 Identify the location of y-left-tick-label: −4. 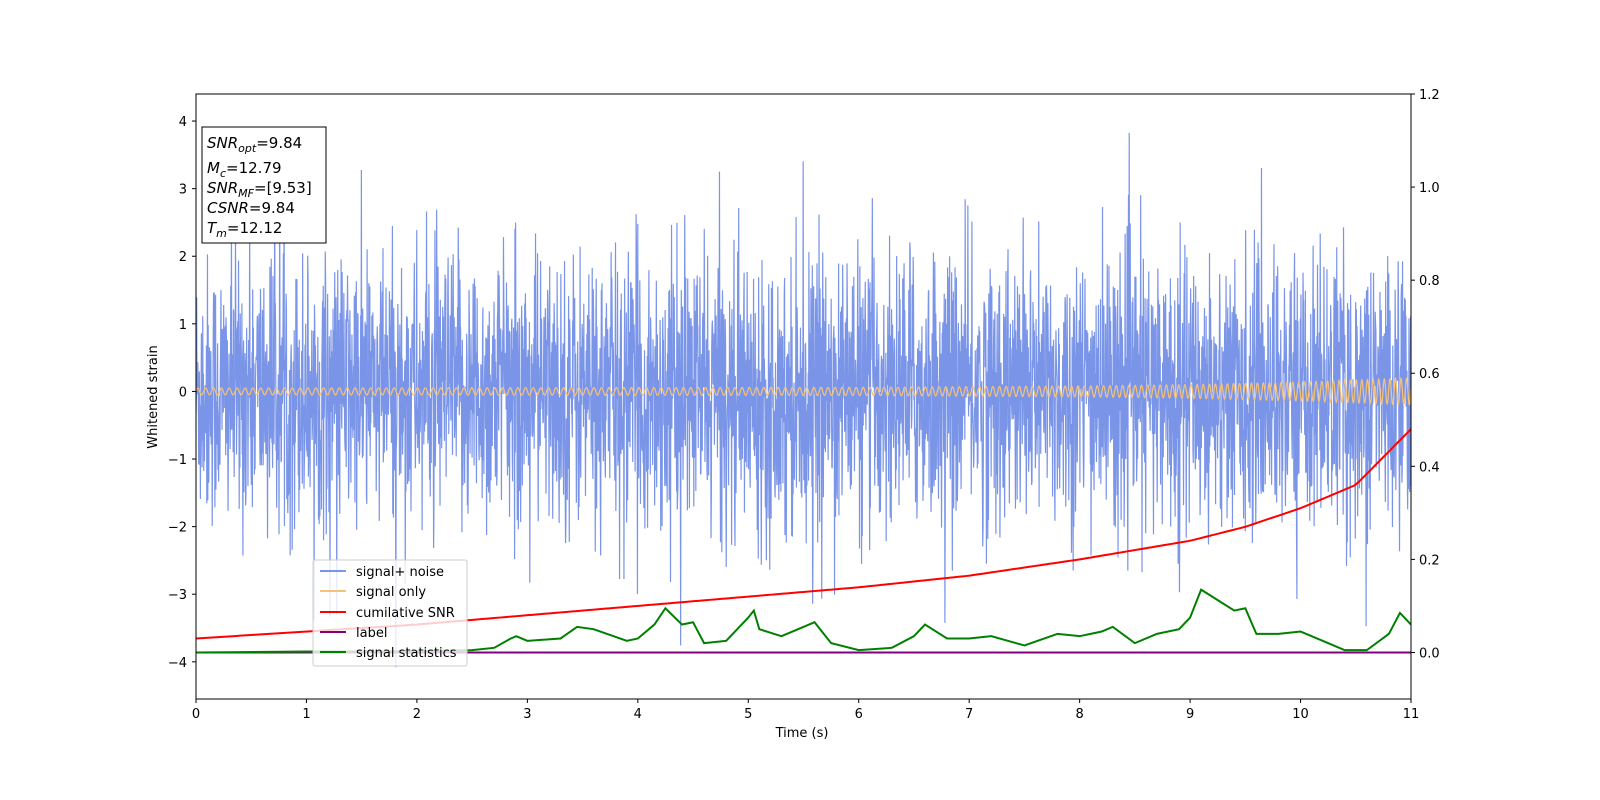
(177, 663).